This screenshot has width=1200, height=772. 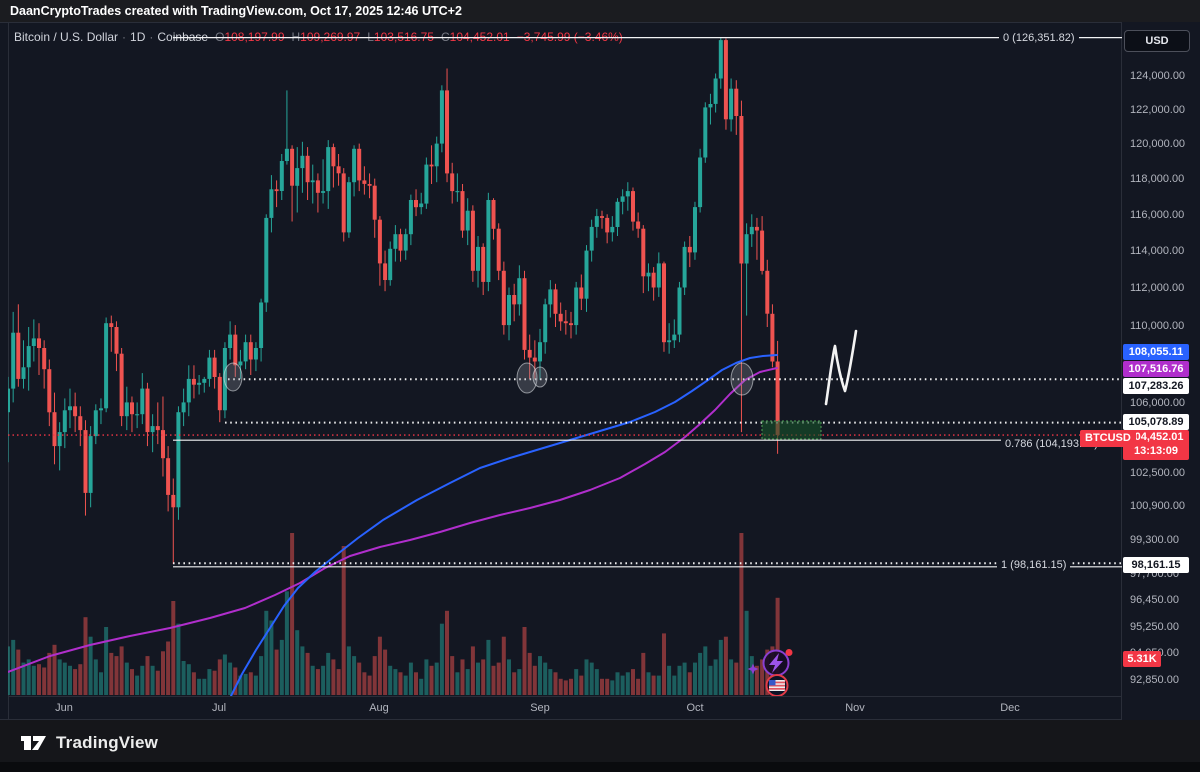 What do you see at coordinates (1158, 110) in the screenshot?
I see `price-tick: 122,000.00` at bounding box center [1158, 110].